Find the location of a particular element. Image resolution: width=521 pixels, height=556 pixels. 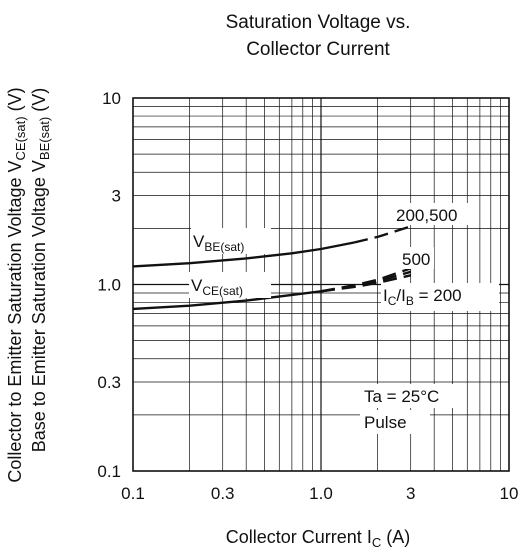

vbe-series-label: VBE(sat) is located at coordinates (218, 243).